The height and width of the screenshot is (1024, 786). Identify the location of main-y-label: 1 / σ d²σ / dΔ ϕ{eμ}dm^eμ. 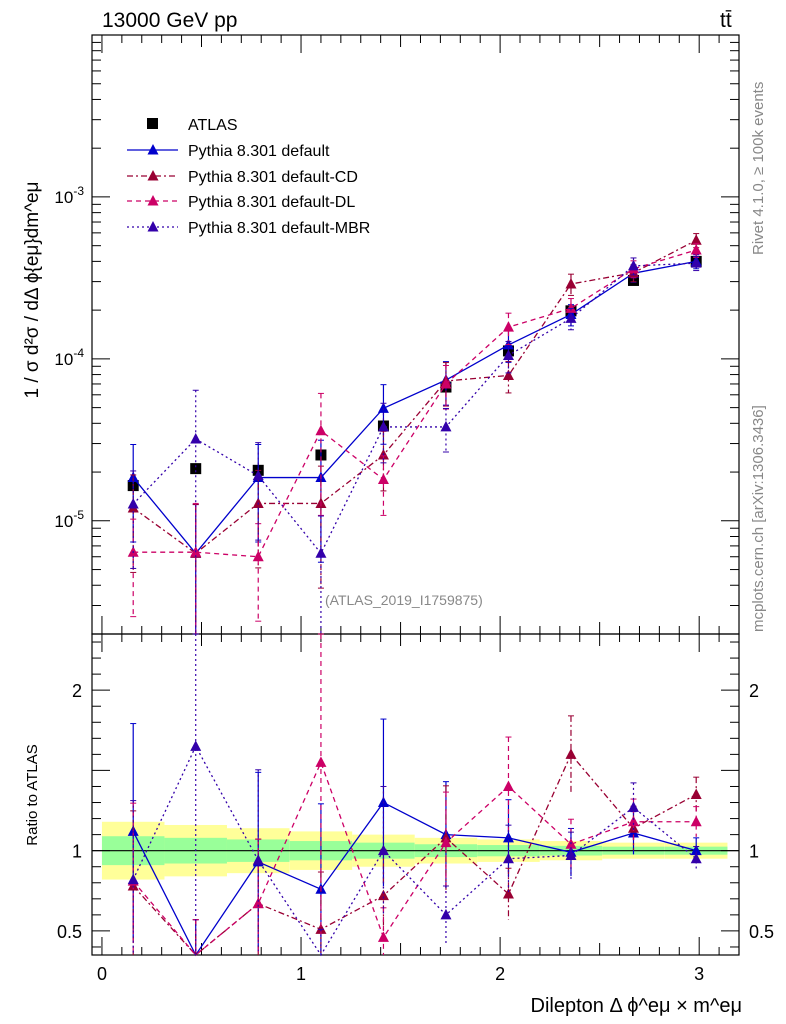
(32, 289).